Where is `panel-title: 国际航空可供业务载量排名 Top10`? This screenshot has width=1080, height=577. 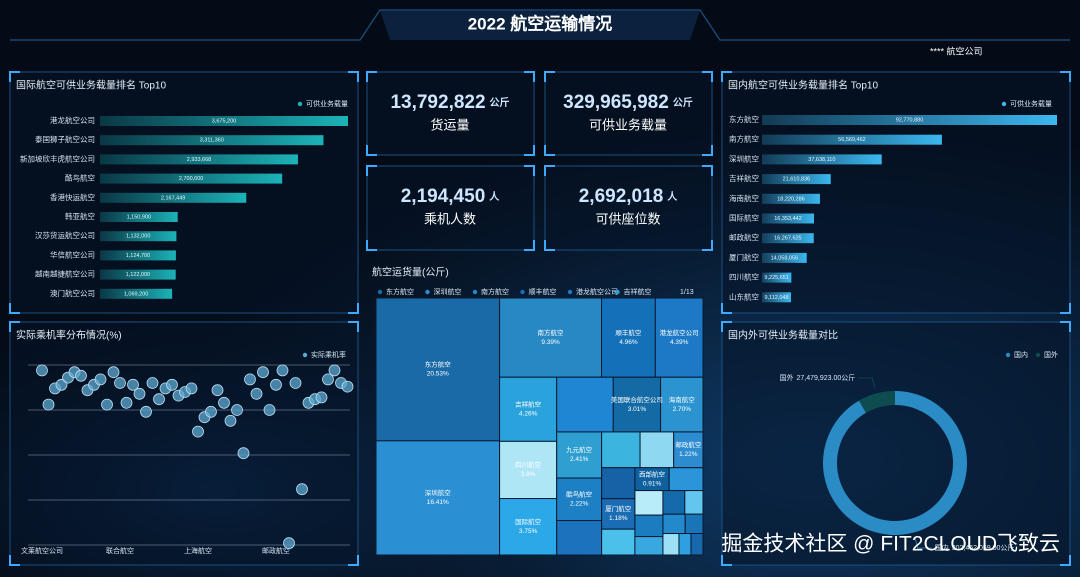
panel-title: 国际航空可供业务载量排名 Top10 is located at coordinates (91, 85).